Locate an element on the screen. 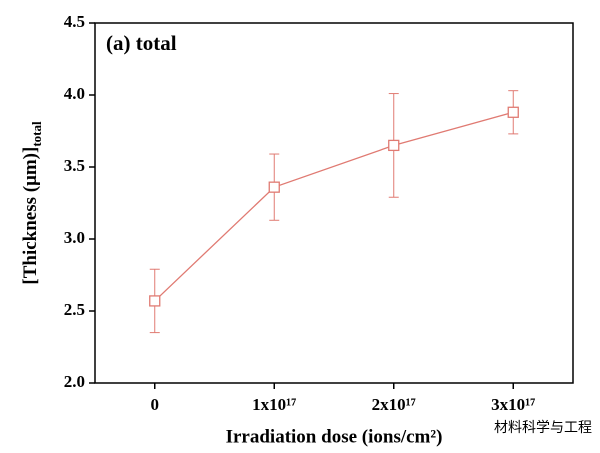 Image resolution: width=600 pixels, height=453 pixels. annotation: (a) total is located at coordinates (141, 43).